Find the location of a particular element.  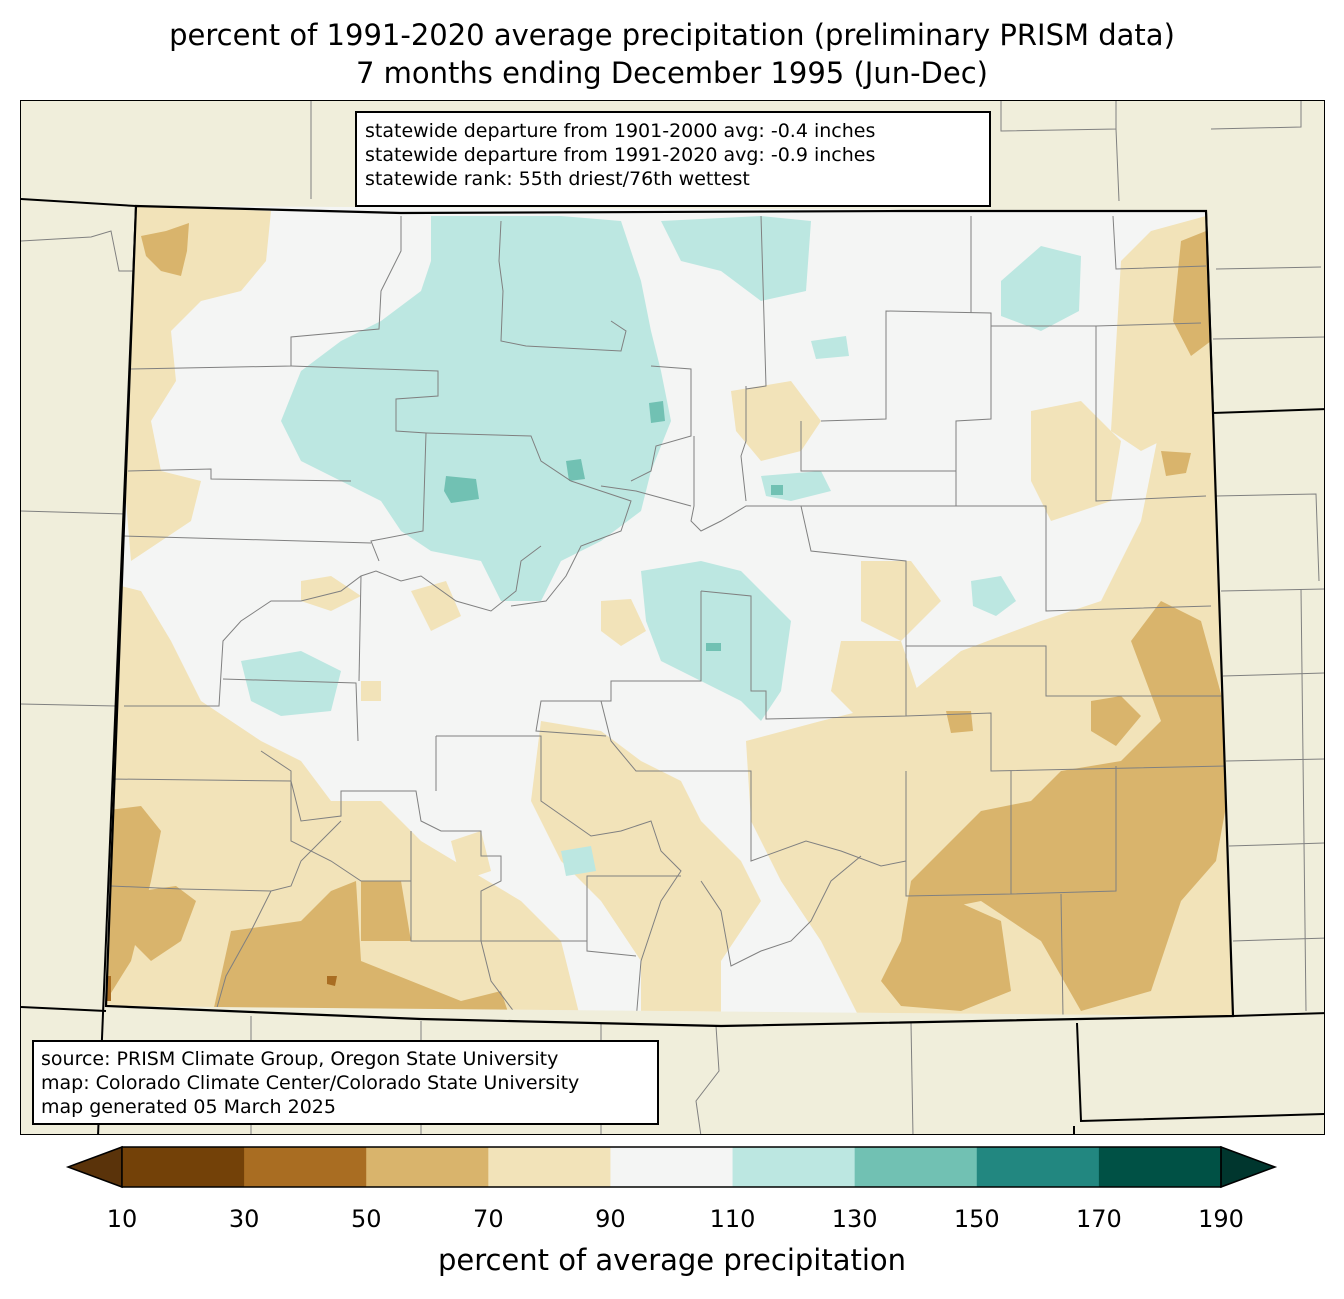

colorbar-tick-label: 170 is located at coordinates (1098, 1219).